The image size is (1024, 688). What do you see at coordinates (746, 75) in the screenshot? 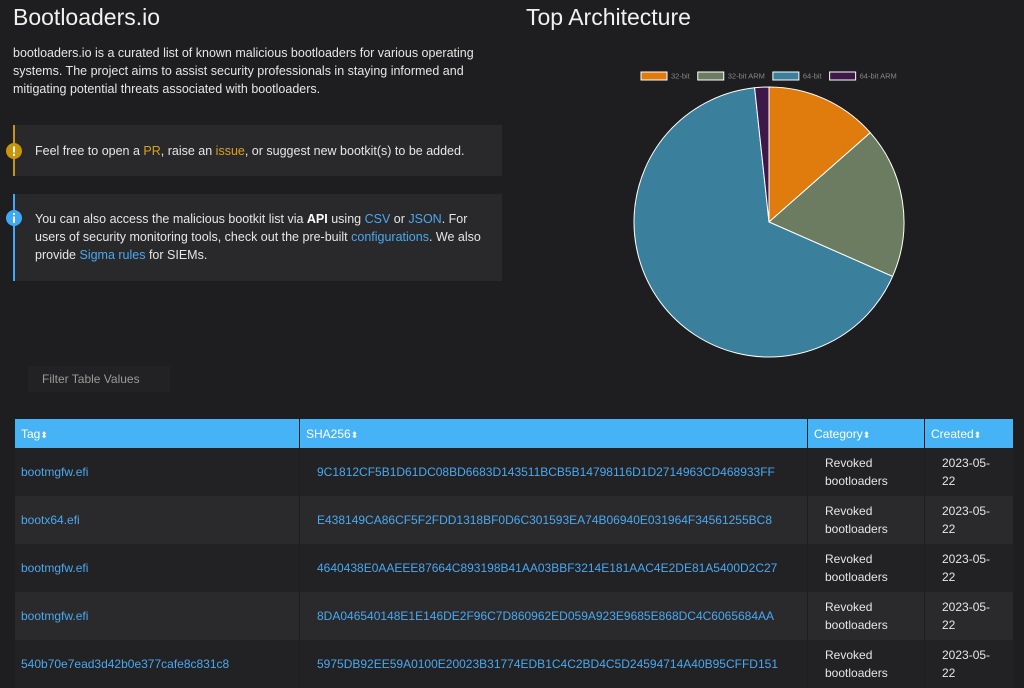
I see `legend-label: 32-bit ARM` at bounding box center [746, 75].